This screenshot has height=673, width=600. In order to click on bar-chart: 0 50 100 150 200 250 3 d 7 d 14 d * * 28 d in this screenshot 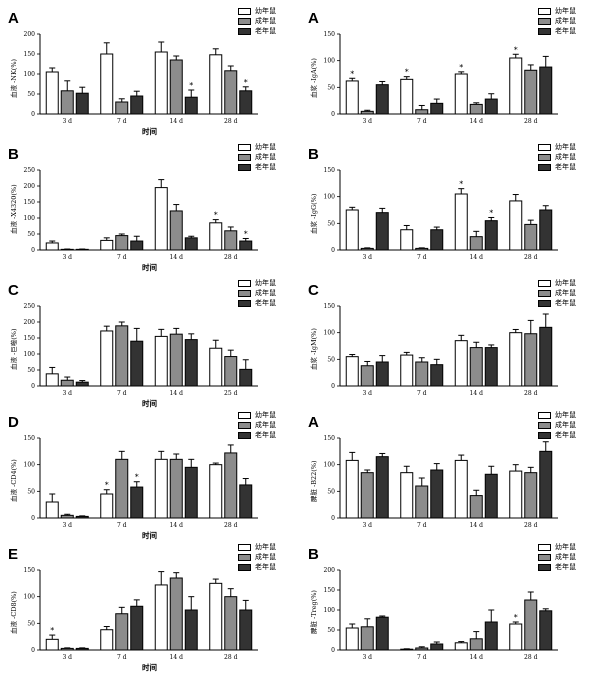, I will do `click(141, 214)`.